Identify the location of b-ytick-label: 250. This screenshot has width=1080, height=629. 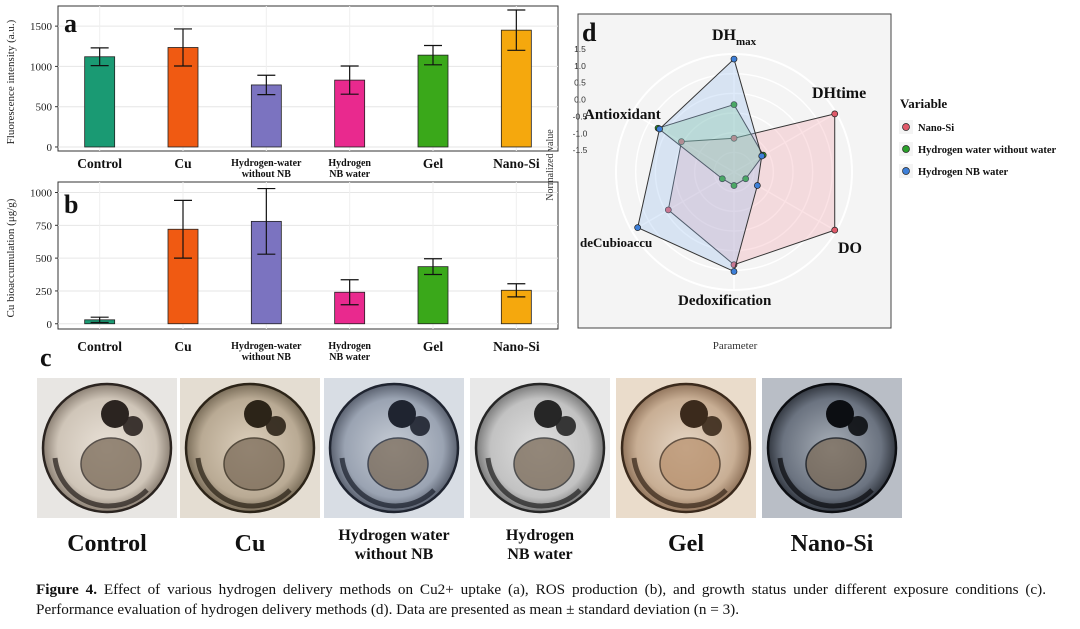
(44, 292).